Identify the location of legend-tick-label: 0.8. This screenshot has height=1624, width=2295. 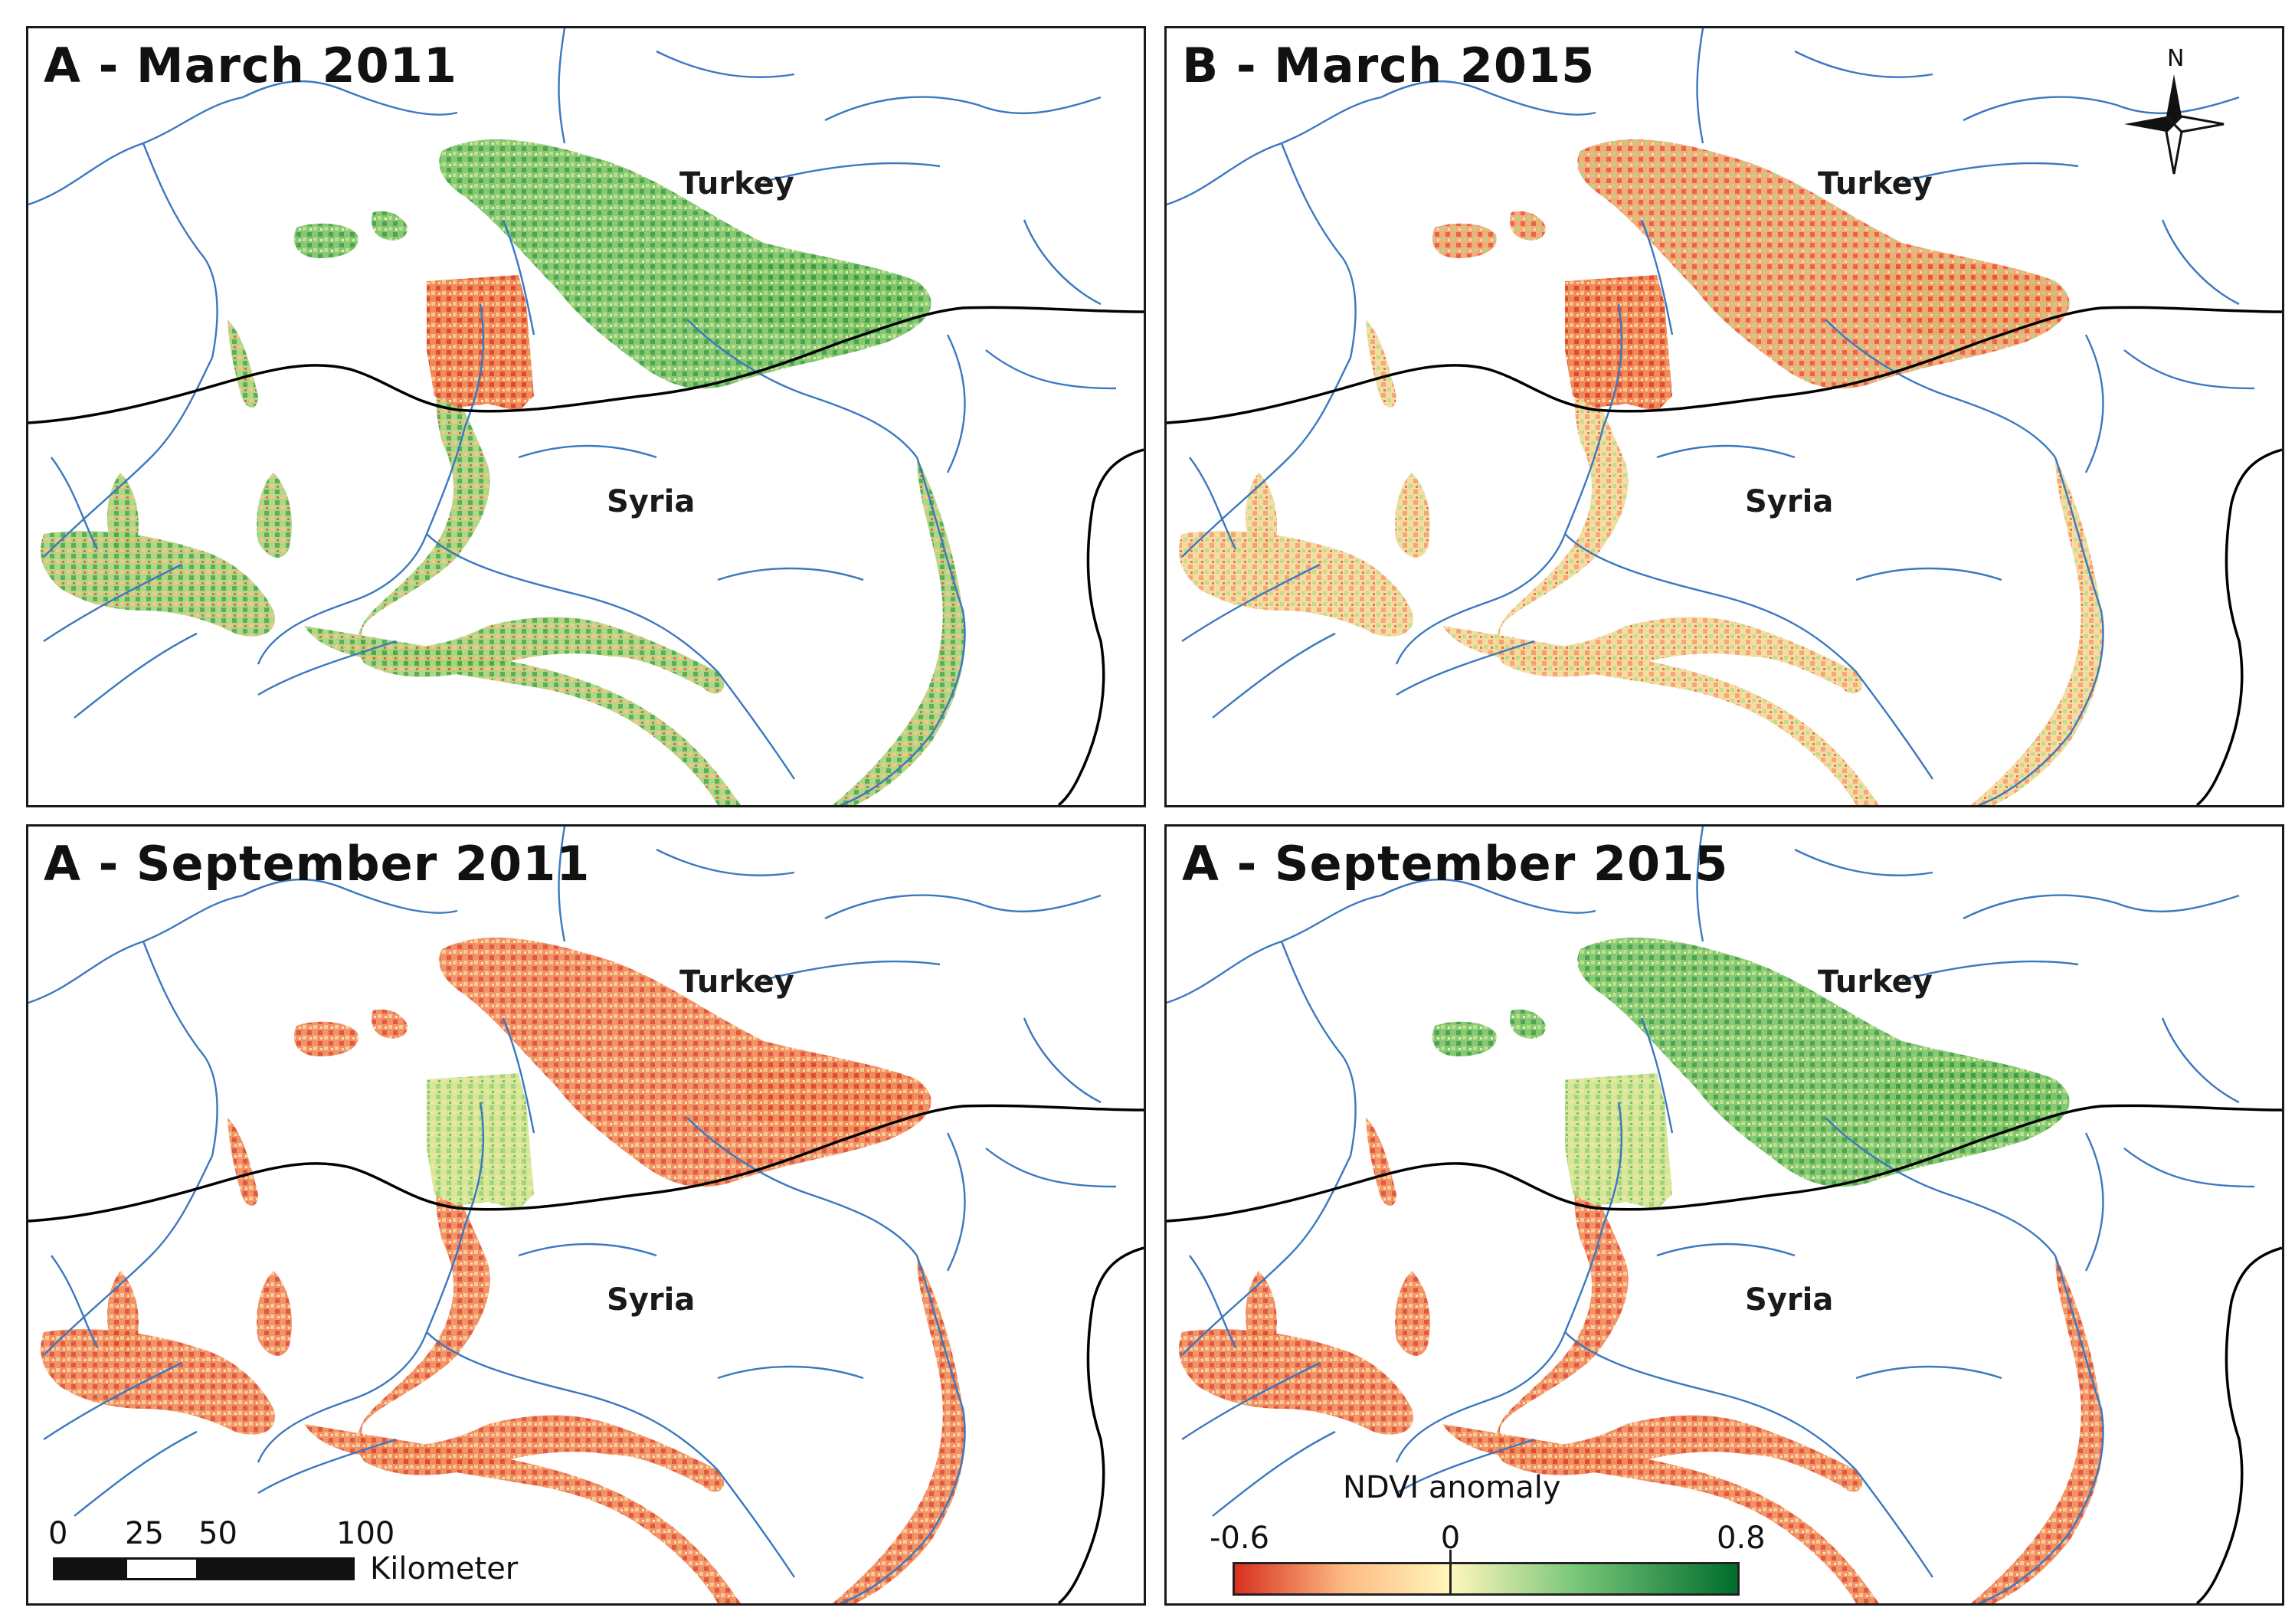
(1741, 1539).